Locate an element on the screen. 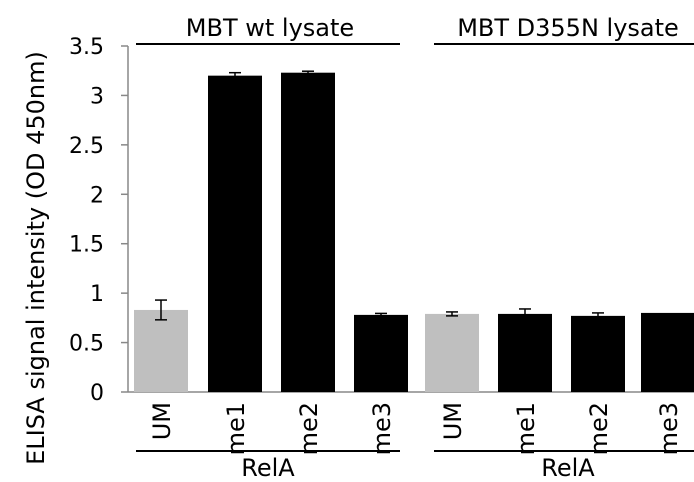 The width and height of the screenshot is (694, 482). group-top-label-1: MBT wt lysate is located at coordinates (270, 28).